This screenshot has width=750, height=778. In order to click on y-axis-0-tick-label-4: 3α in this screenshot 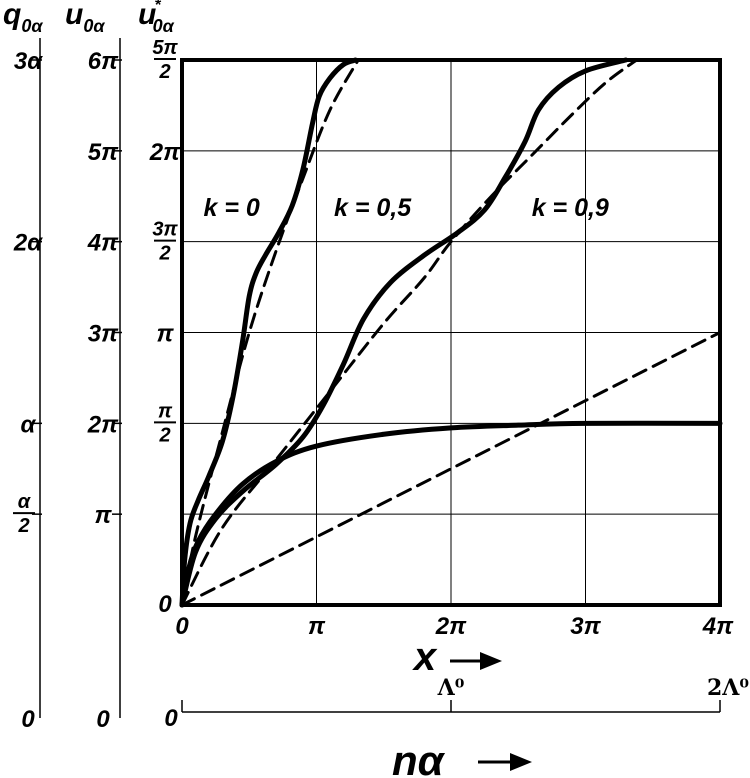, I will do `click(28, 61)`.